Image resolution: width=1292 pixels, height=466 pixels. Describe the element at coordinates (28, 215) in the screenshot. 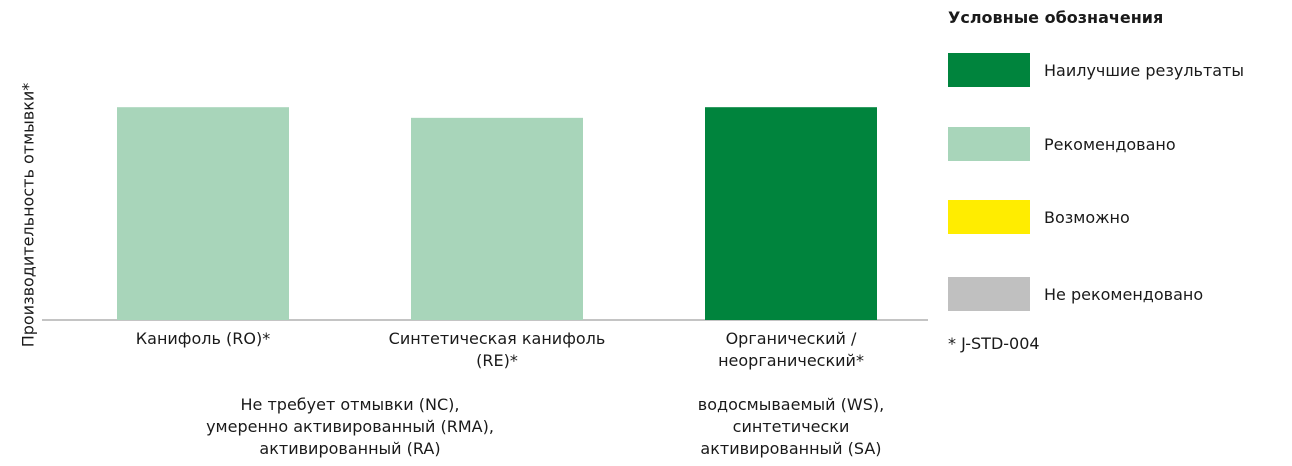

I see `y-axis-label: Производительность отмывки*` at that location.